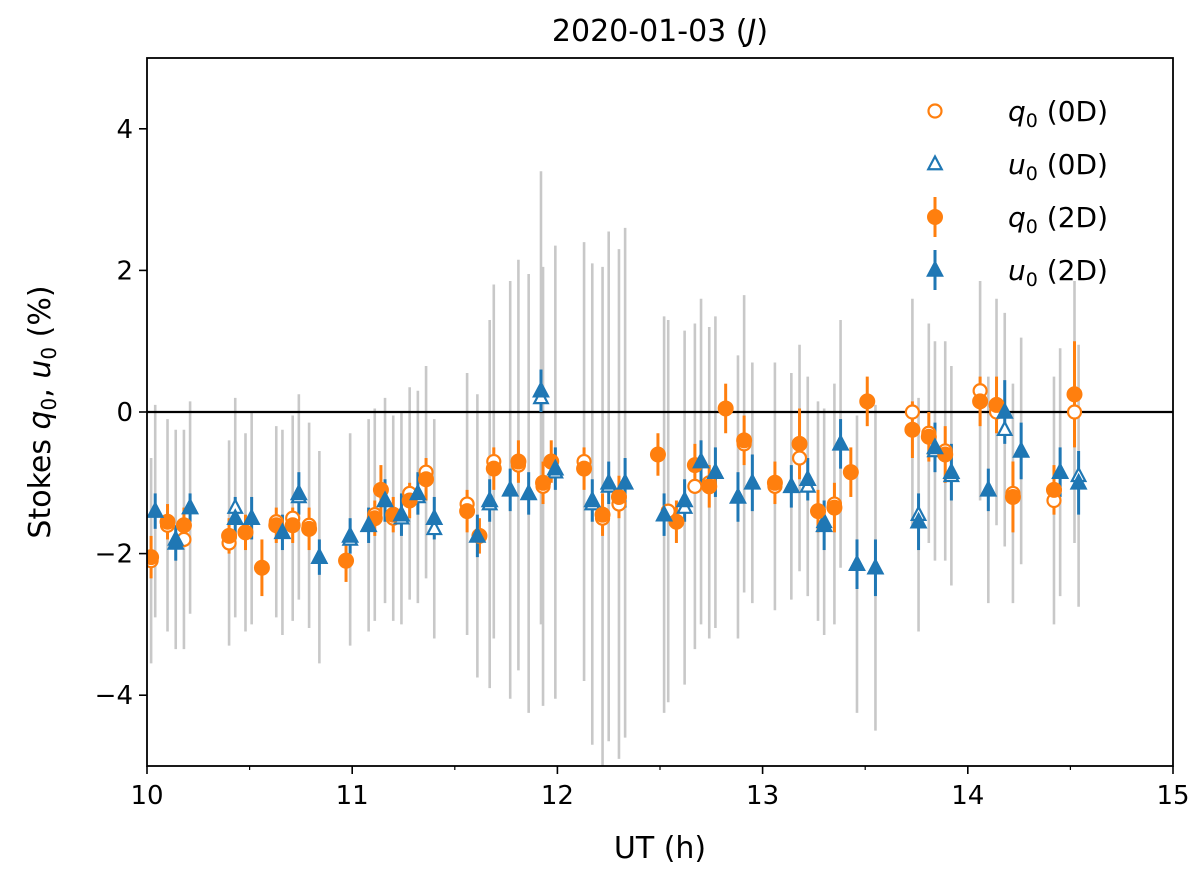 Image resolution: width=1200 pixels, height=877 pixels. I want to click on x-axis-label: UT (h), so click(660, 848).